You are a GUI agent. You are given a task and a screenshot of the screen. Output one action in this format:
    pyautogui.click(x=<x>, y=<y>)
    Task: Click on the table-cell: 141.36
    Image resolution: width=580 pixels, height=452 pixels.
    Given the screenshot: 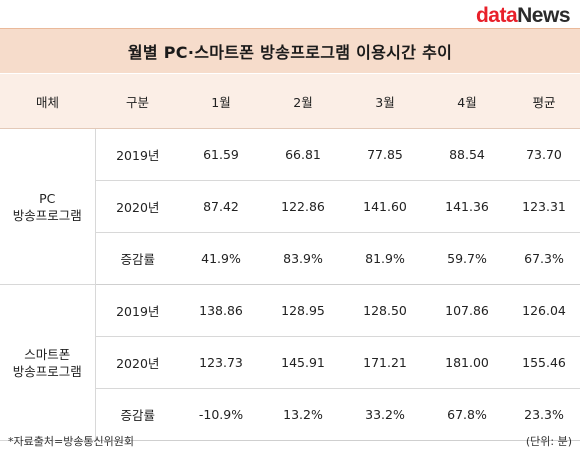 What is the action you would take?
    pyautogui.click(x=467, y=206)
    